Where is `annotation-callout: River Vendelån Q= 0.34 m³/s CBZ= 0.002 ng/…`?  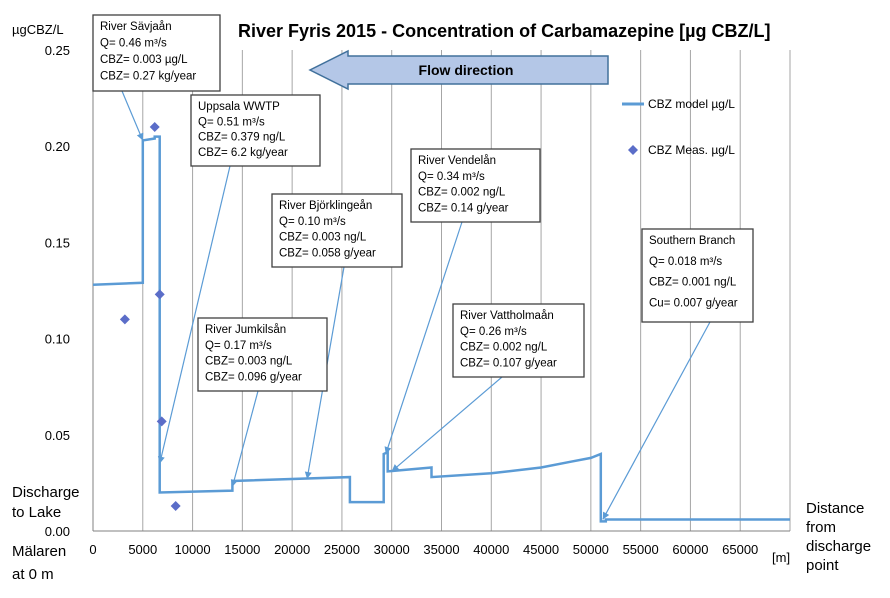
annotation-callout: River Vendelån Q= 0.34 m³/s CBZ= 0.002 ng/… is located at coordinates (462, 301).